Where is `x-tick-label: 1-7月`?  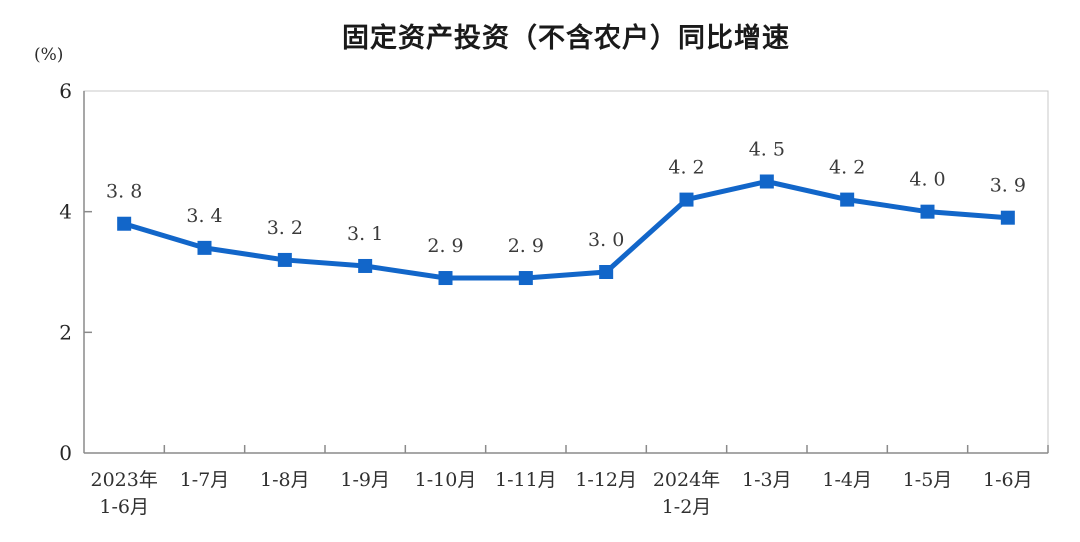
x-tick-label: 1-7月 is located at coordinates (205, 480).